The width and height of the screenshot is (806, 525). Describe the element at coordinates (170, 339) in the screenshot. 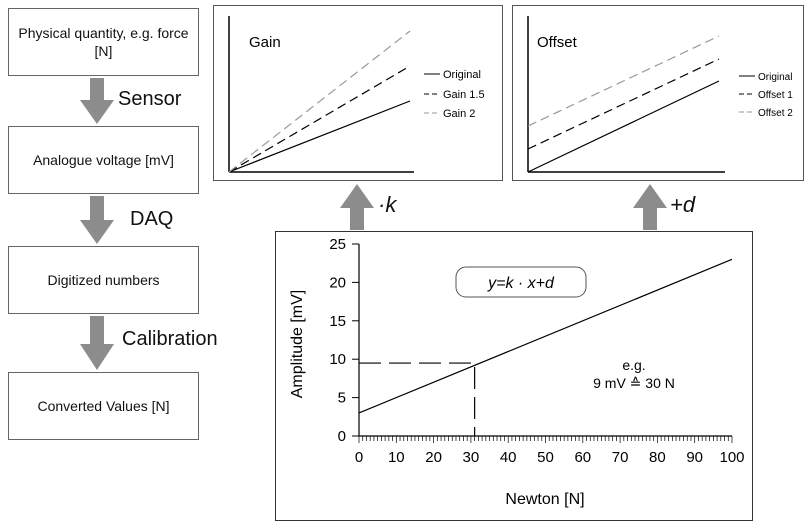

I see `step-calibration-label: Calibration` at that location.